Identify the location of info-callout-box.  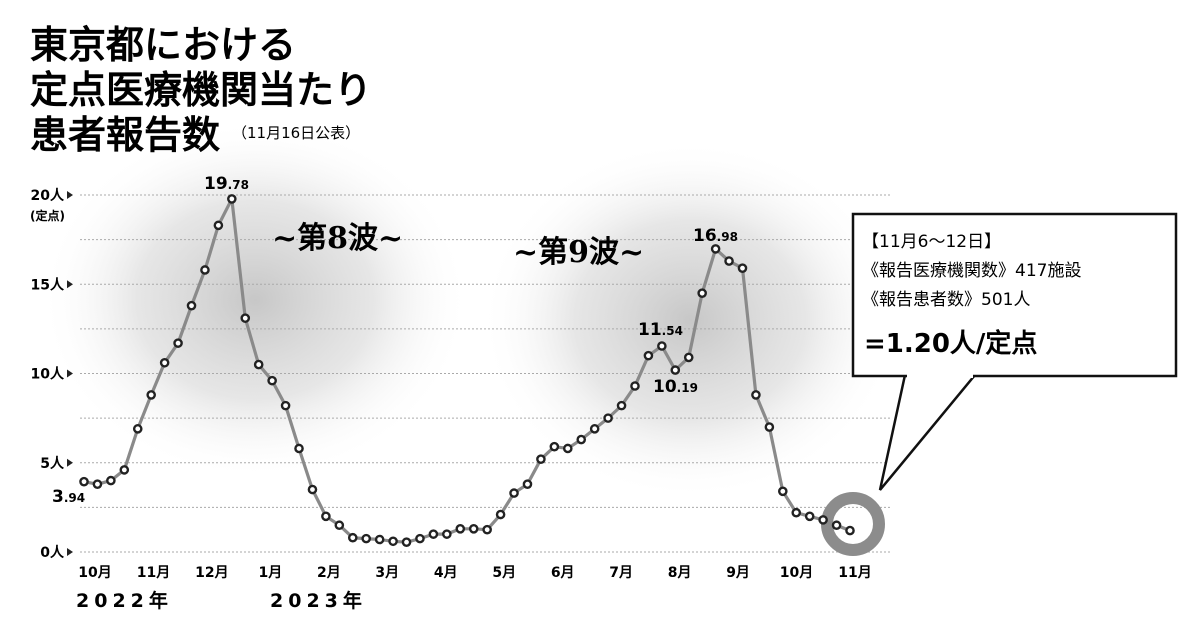
(1014, 295).